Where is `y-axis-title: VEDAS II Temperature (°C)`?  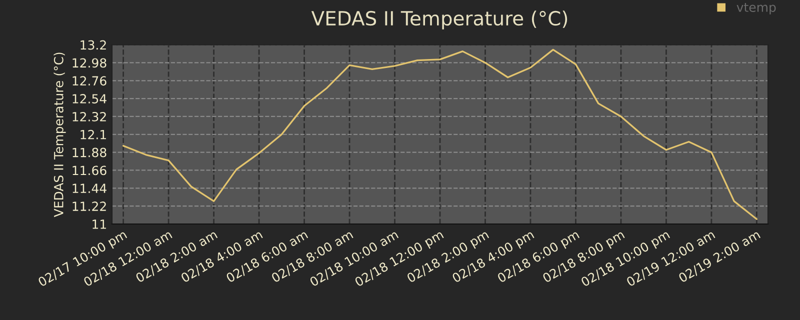
y-axis-title: VEDAS II Temperature (°C) is located at coordinates (60, 135).